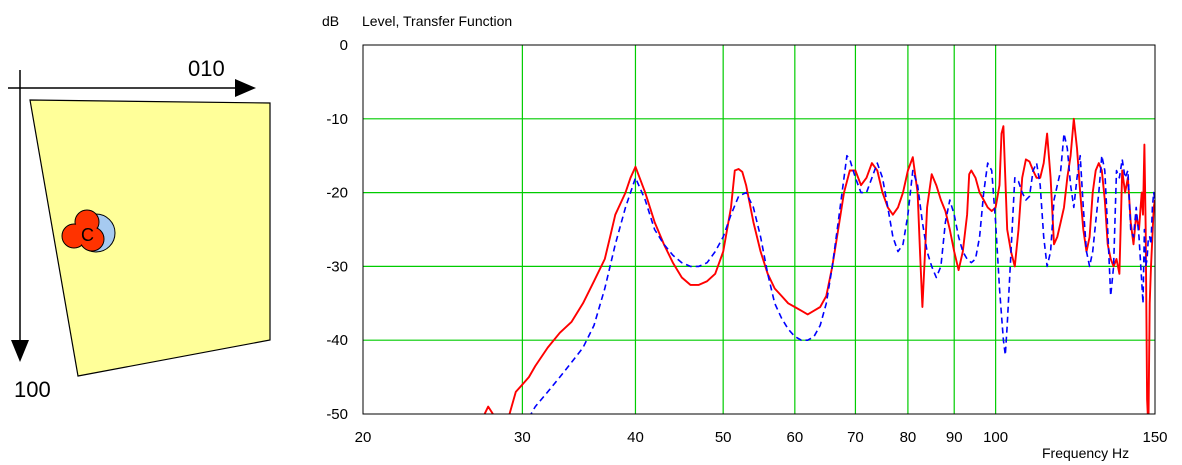 The height and width of the screenshot is (465, 1182). Describe the element at coordinates (908, 437) in the screenshot. I see `x-tick-label: 80` at that location.